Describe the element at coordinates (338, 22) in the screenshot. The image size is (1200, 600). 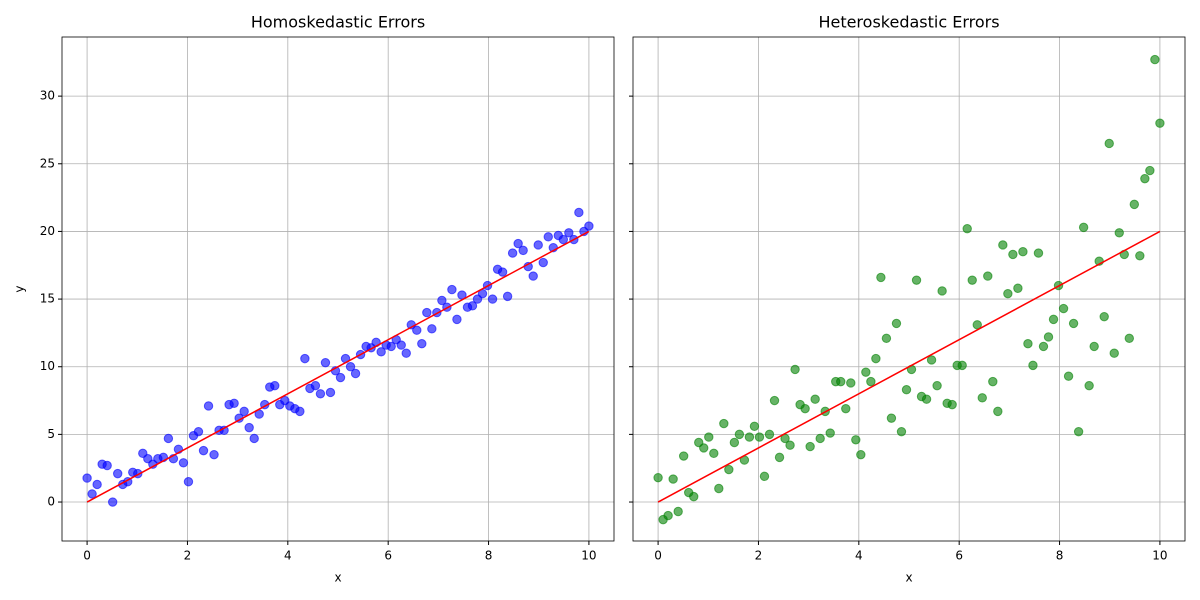
I see `axes-title: Homoskedastic Errors` at that location.